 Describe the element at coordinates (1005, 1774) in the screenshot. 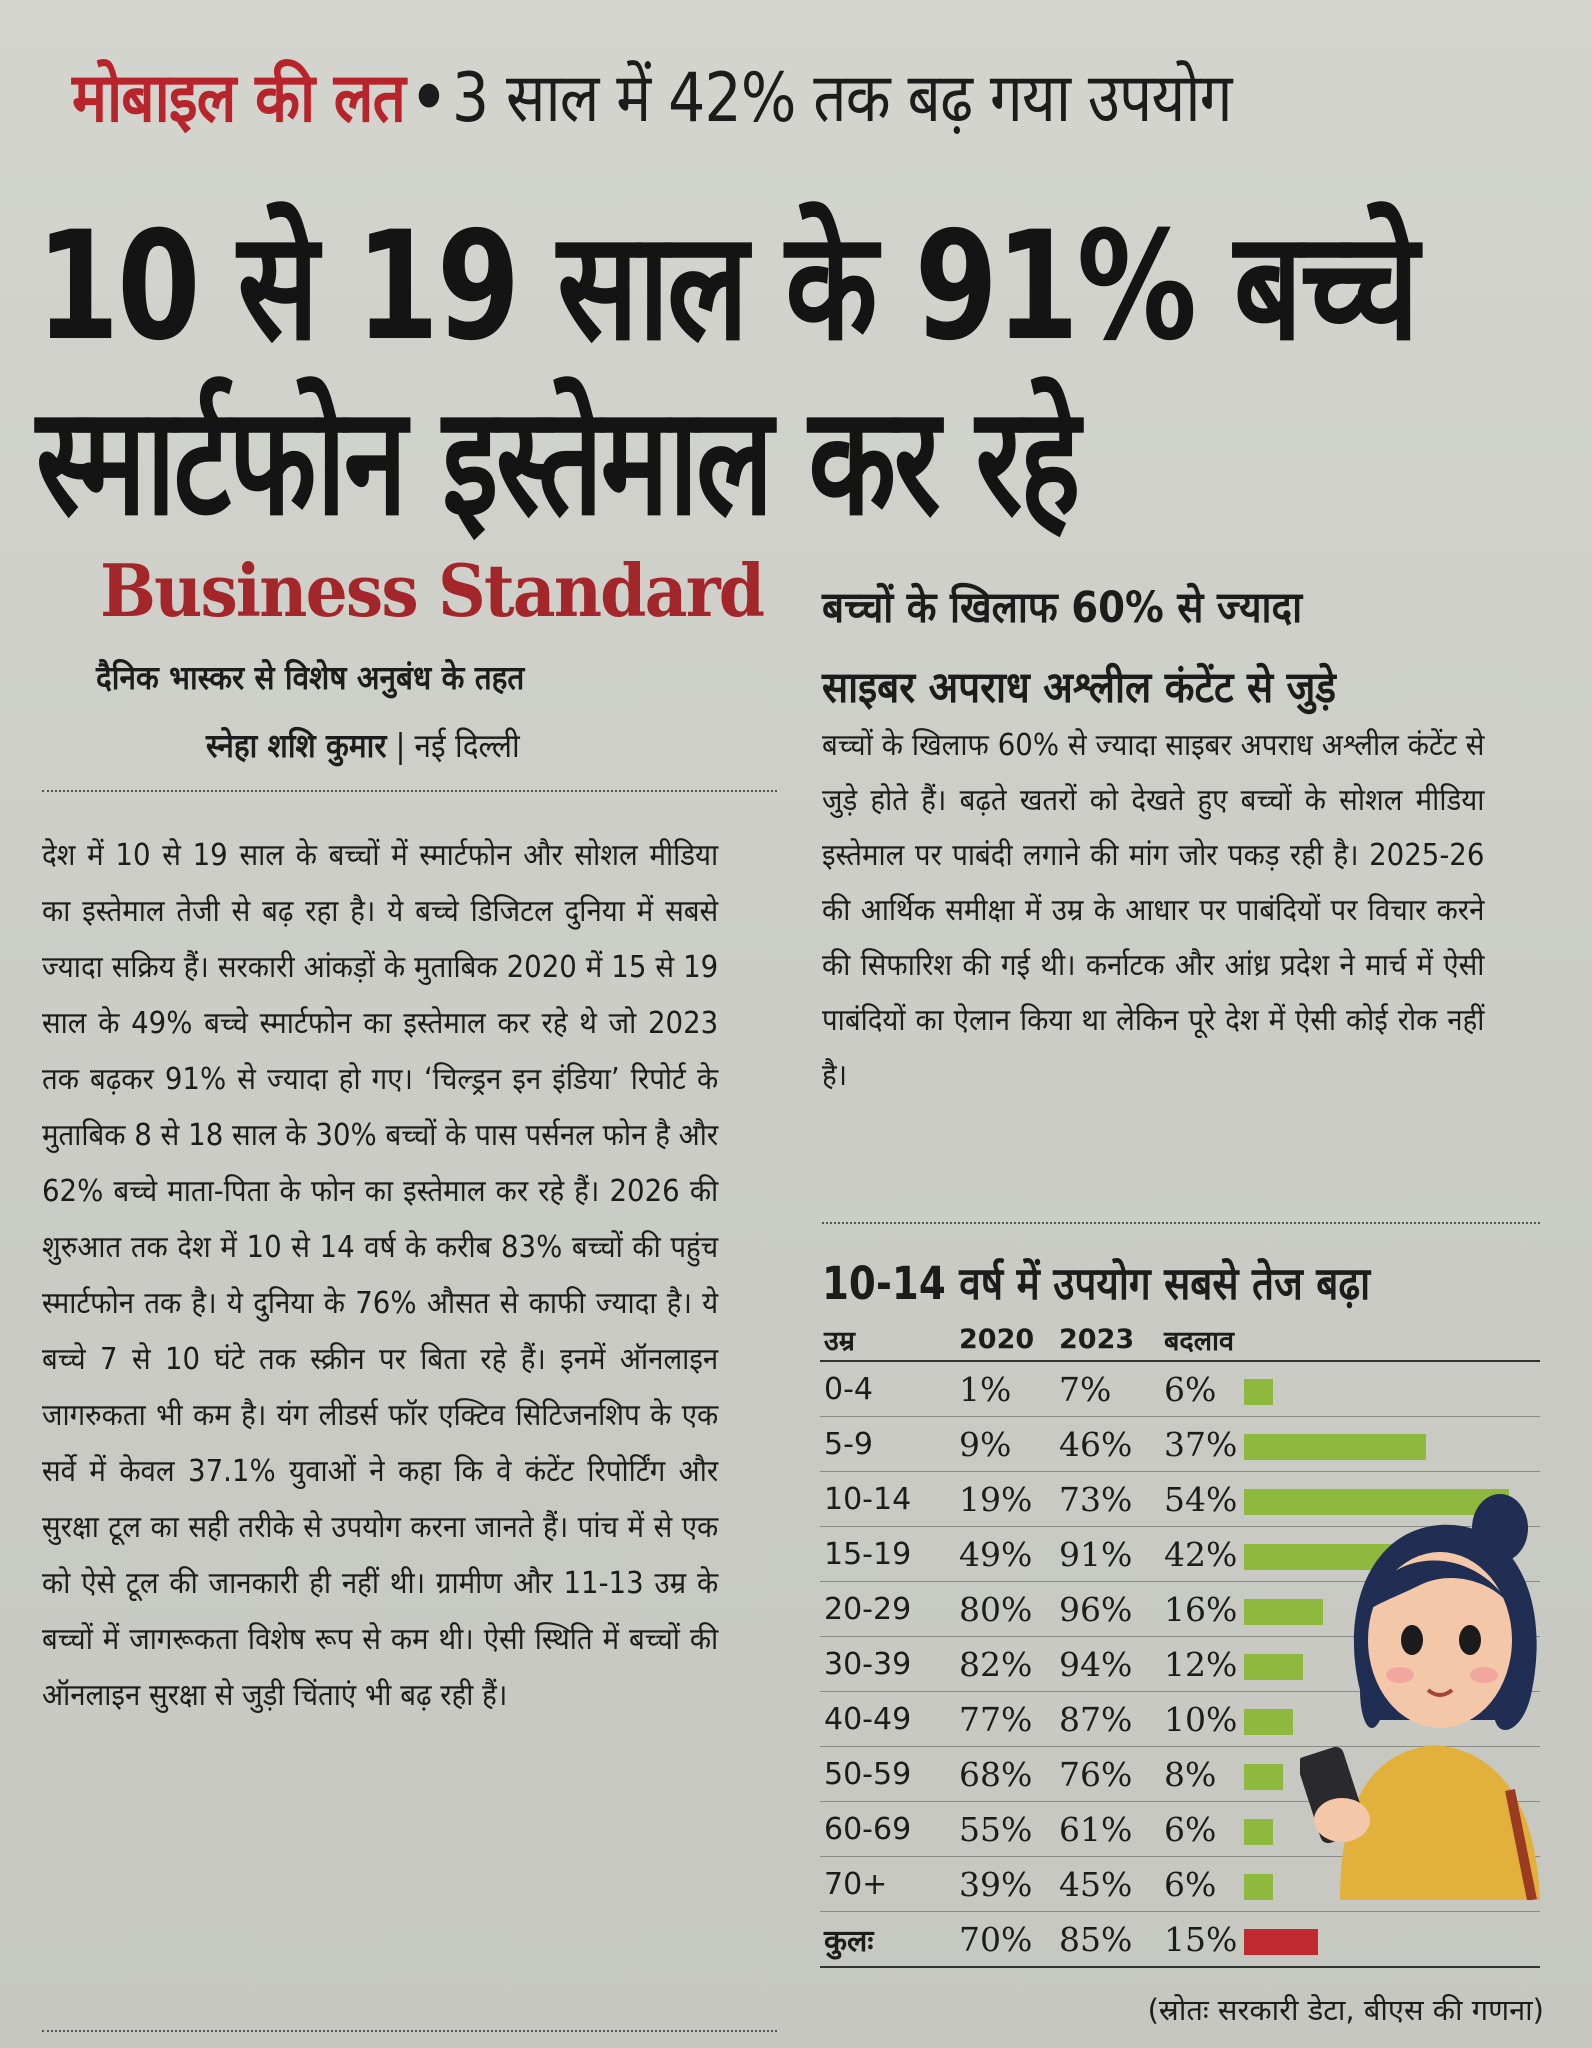

I see `value-2020-cell: 68%` at that location.